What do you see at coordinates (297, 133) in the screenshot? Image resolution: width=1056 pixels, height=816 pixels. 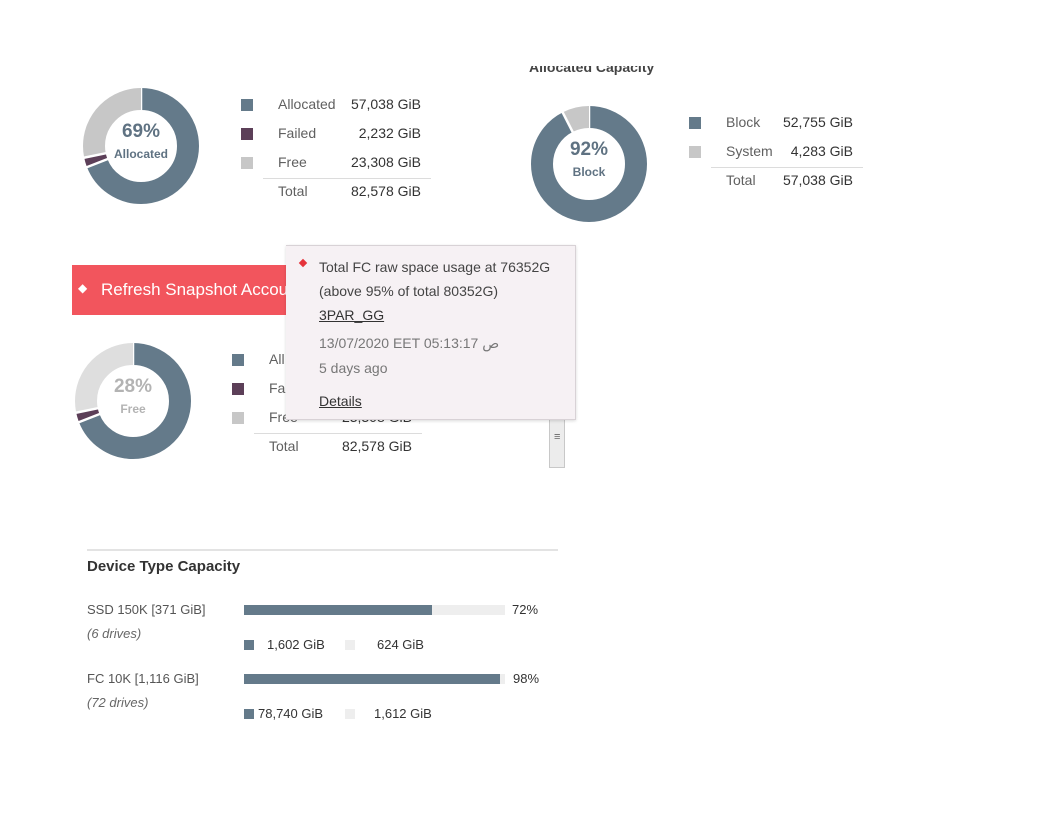 I see `legend-label: Failed` at bounding box center [297, 133].